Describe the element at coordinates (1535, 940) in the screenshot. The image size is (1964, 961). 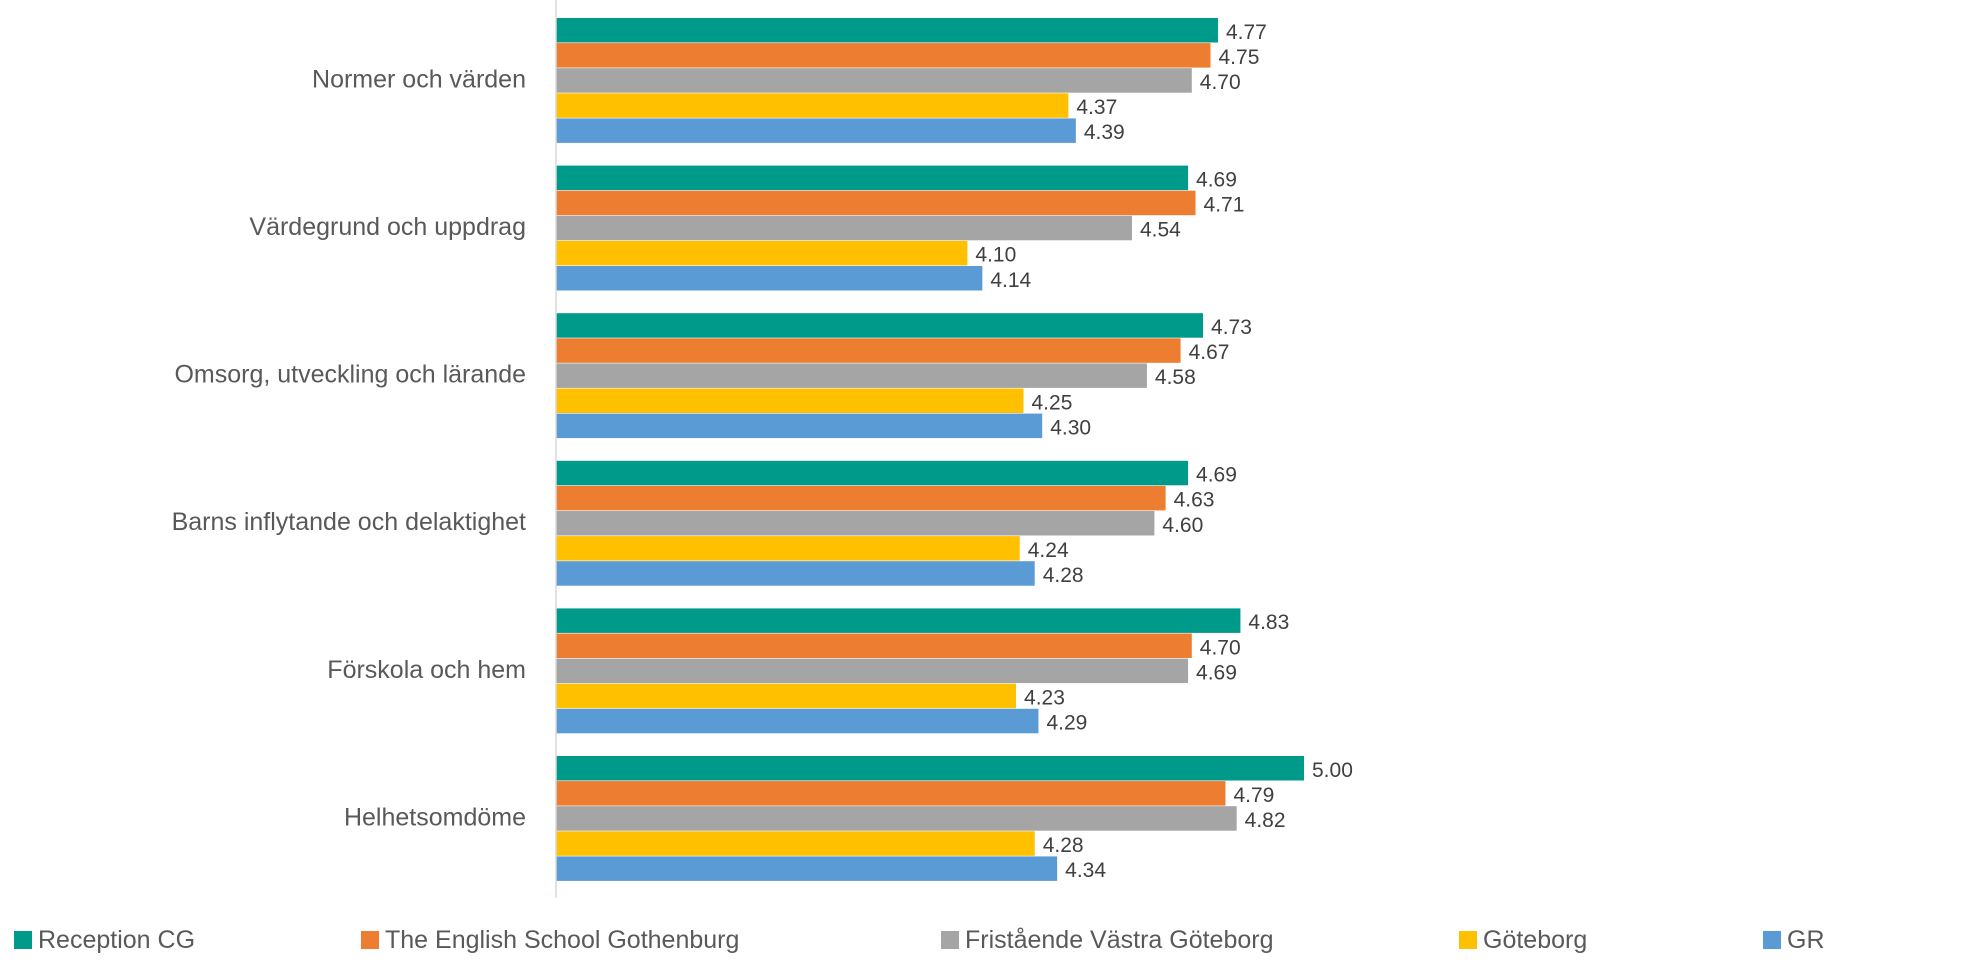
I see `legend-label-goteborg: Göteborg` at that location.